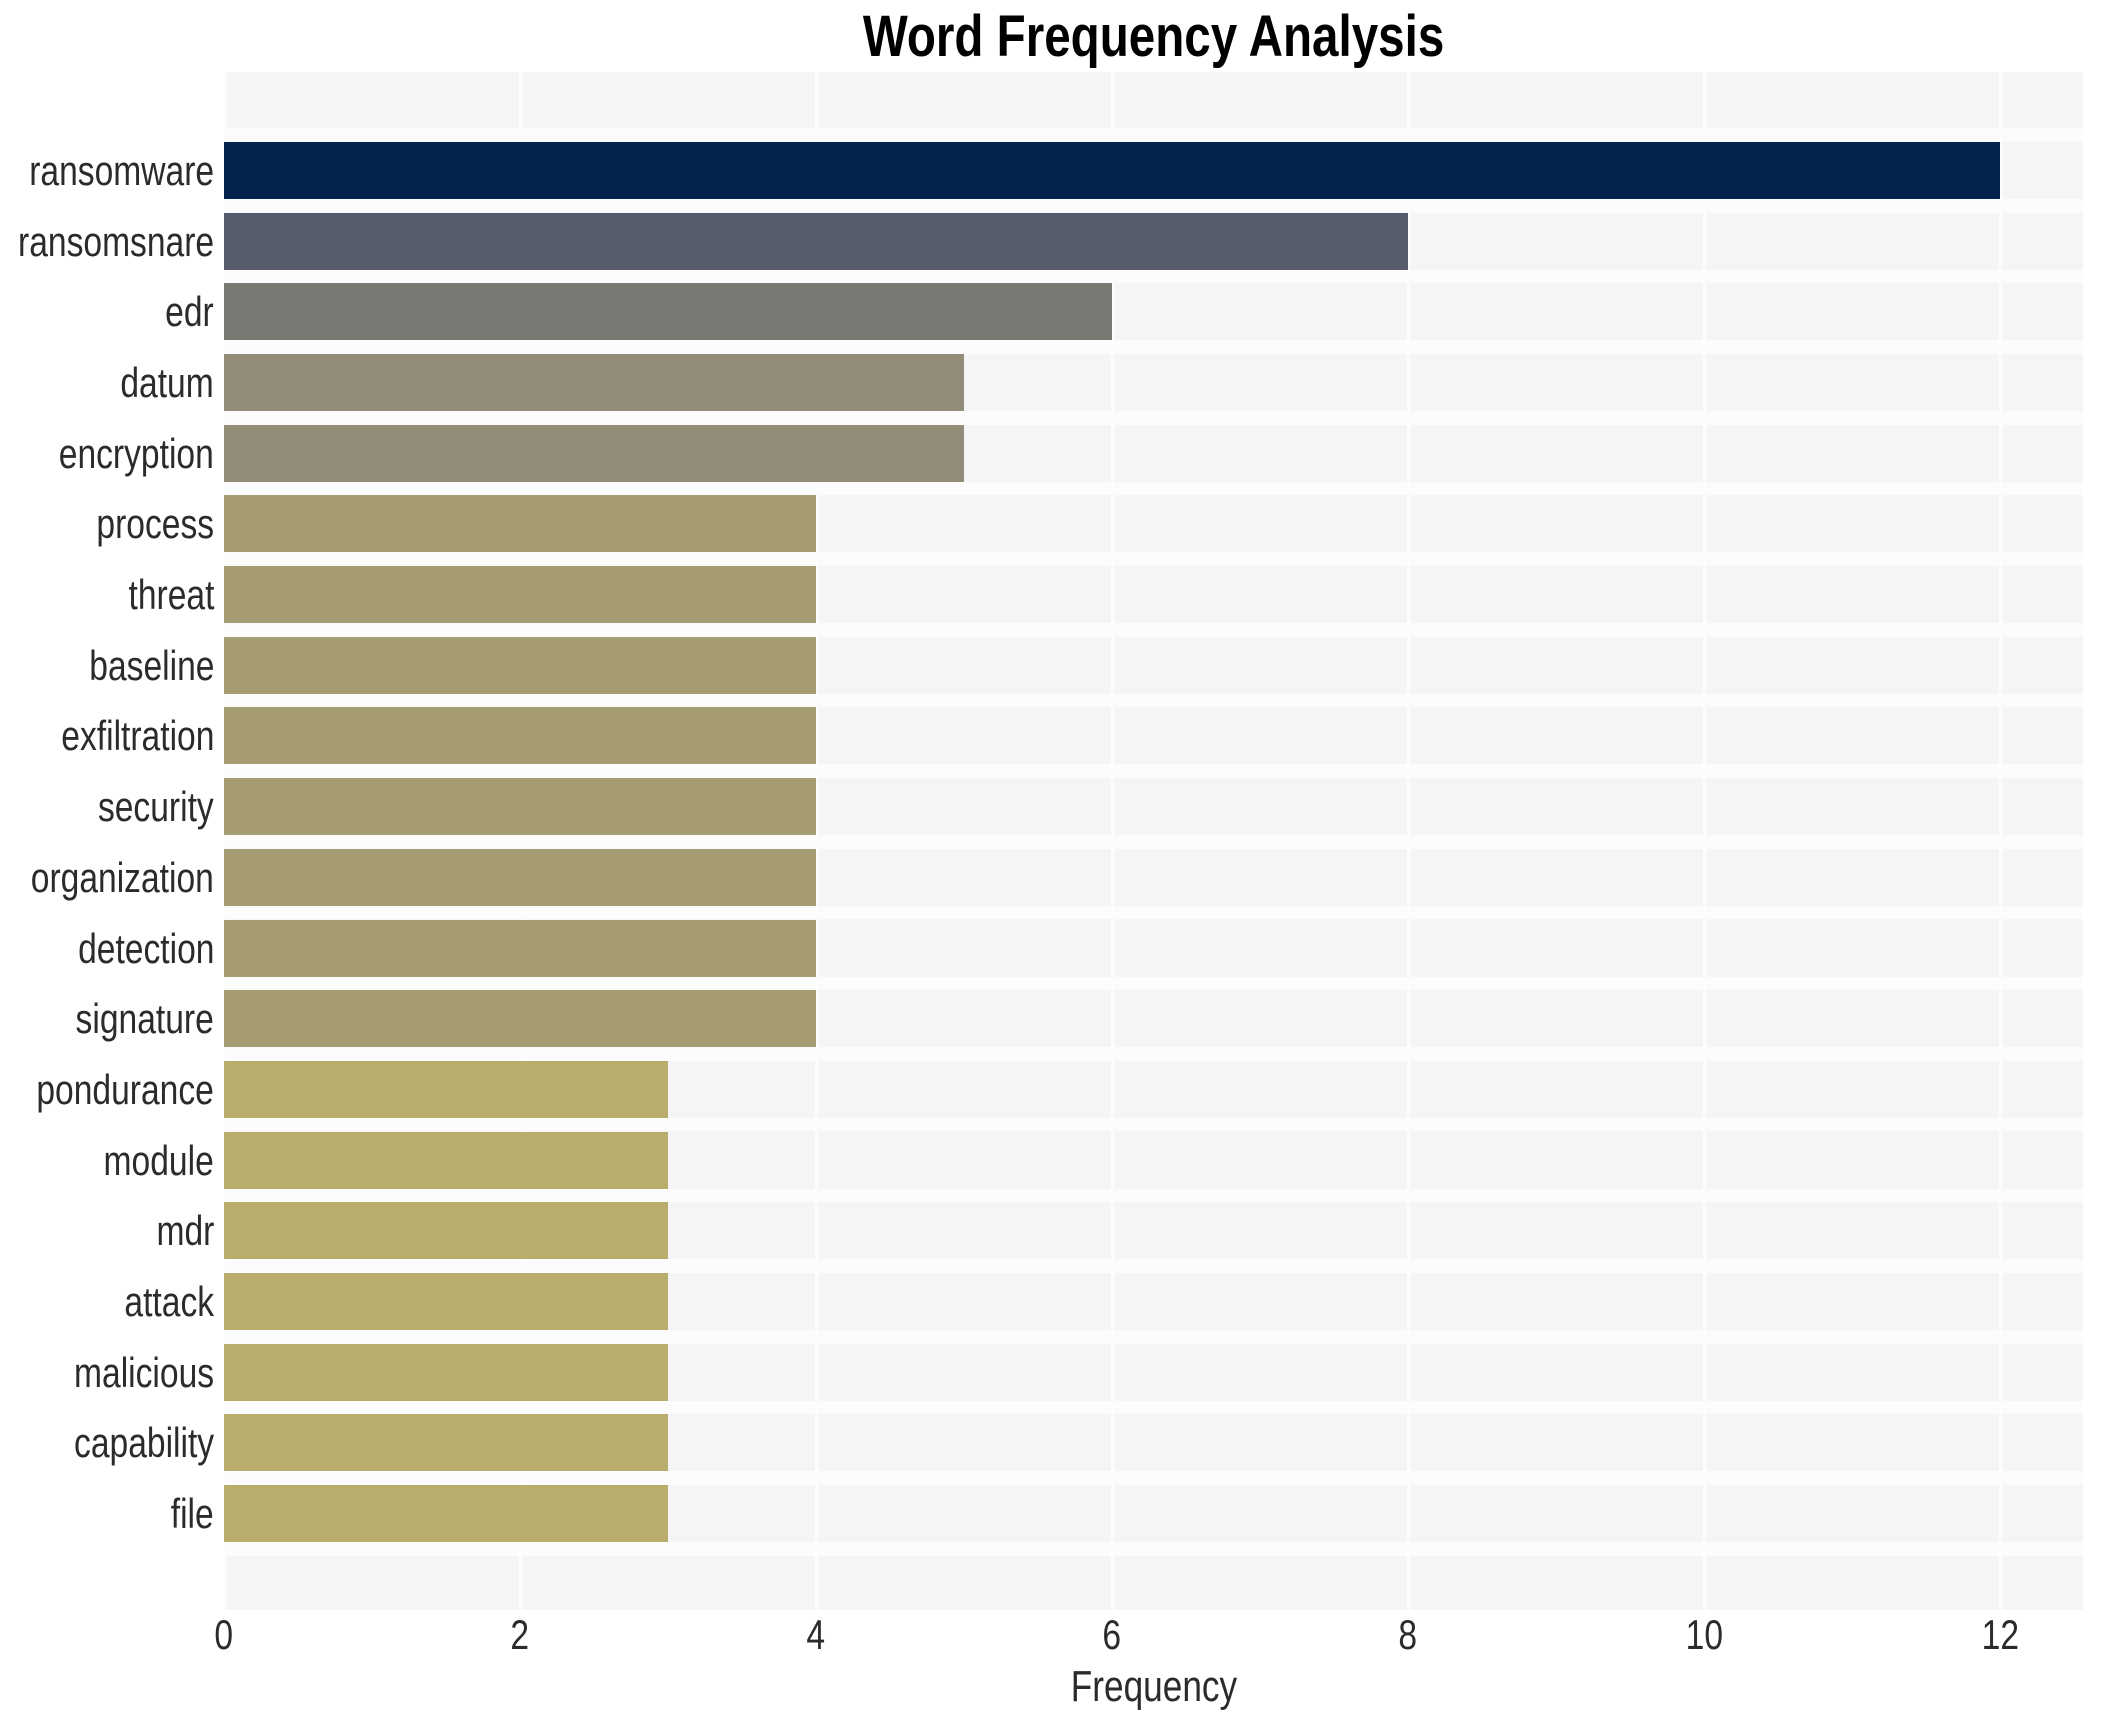 This screenshot has height=1710, width=2104. I want to click on bar-security, so click(520, 807).